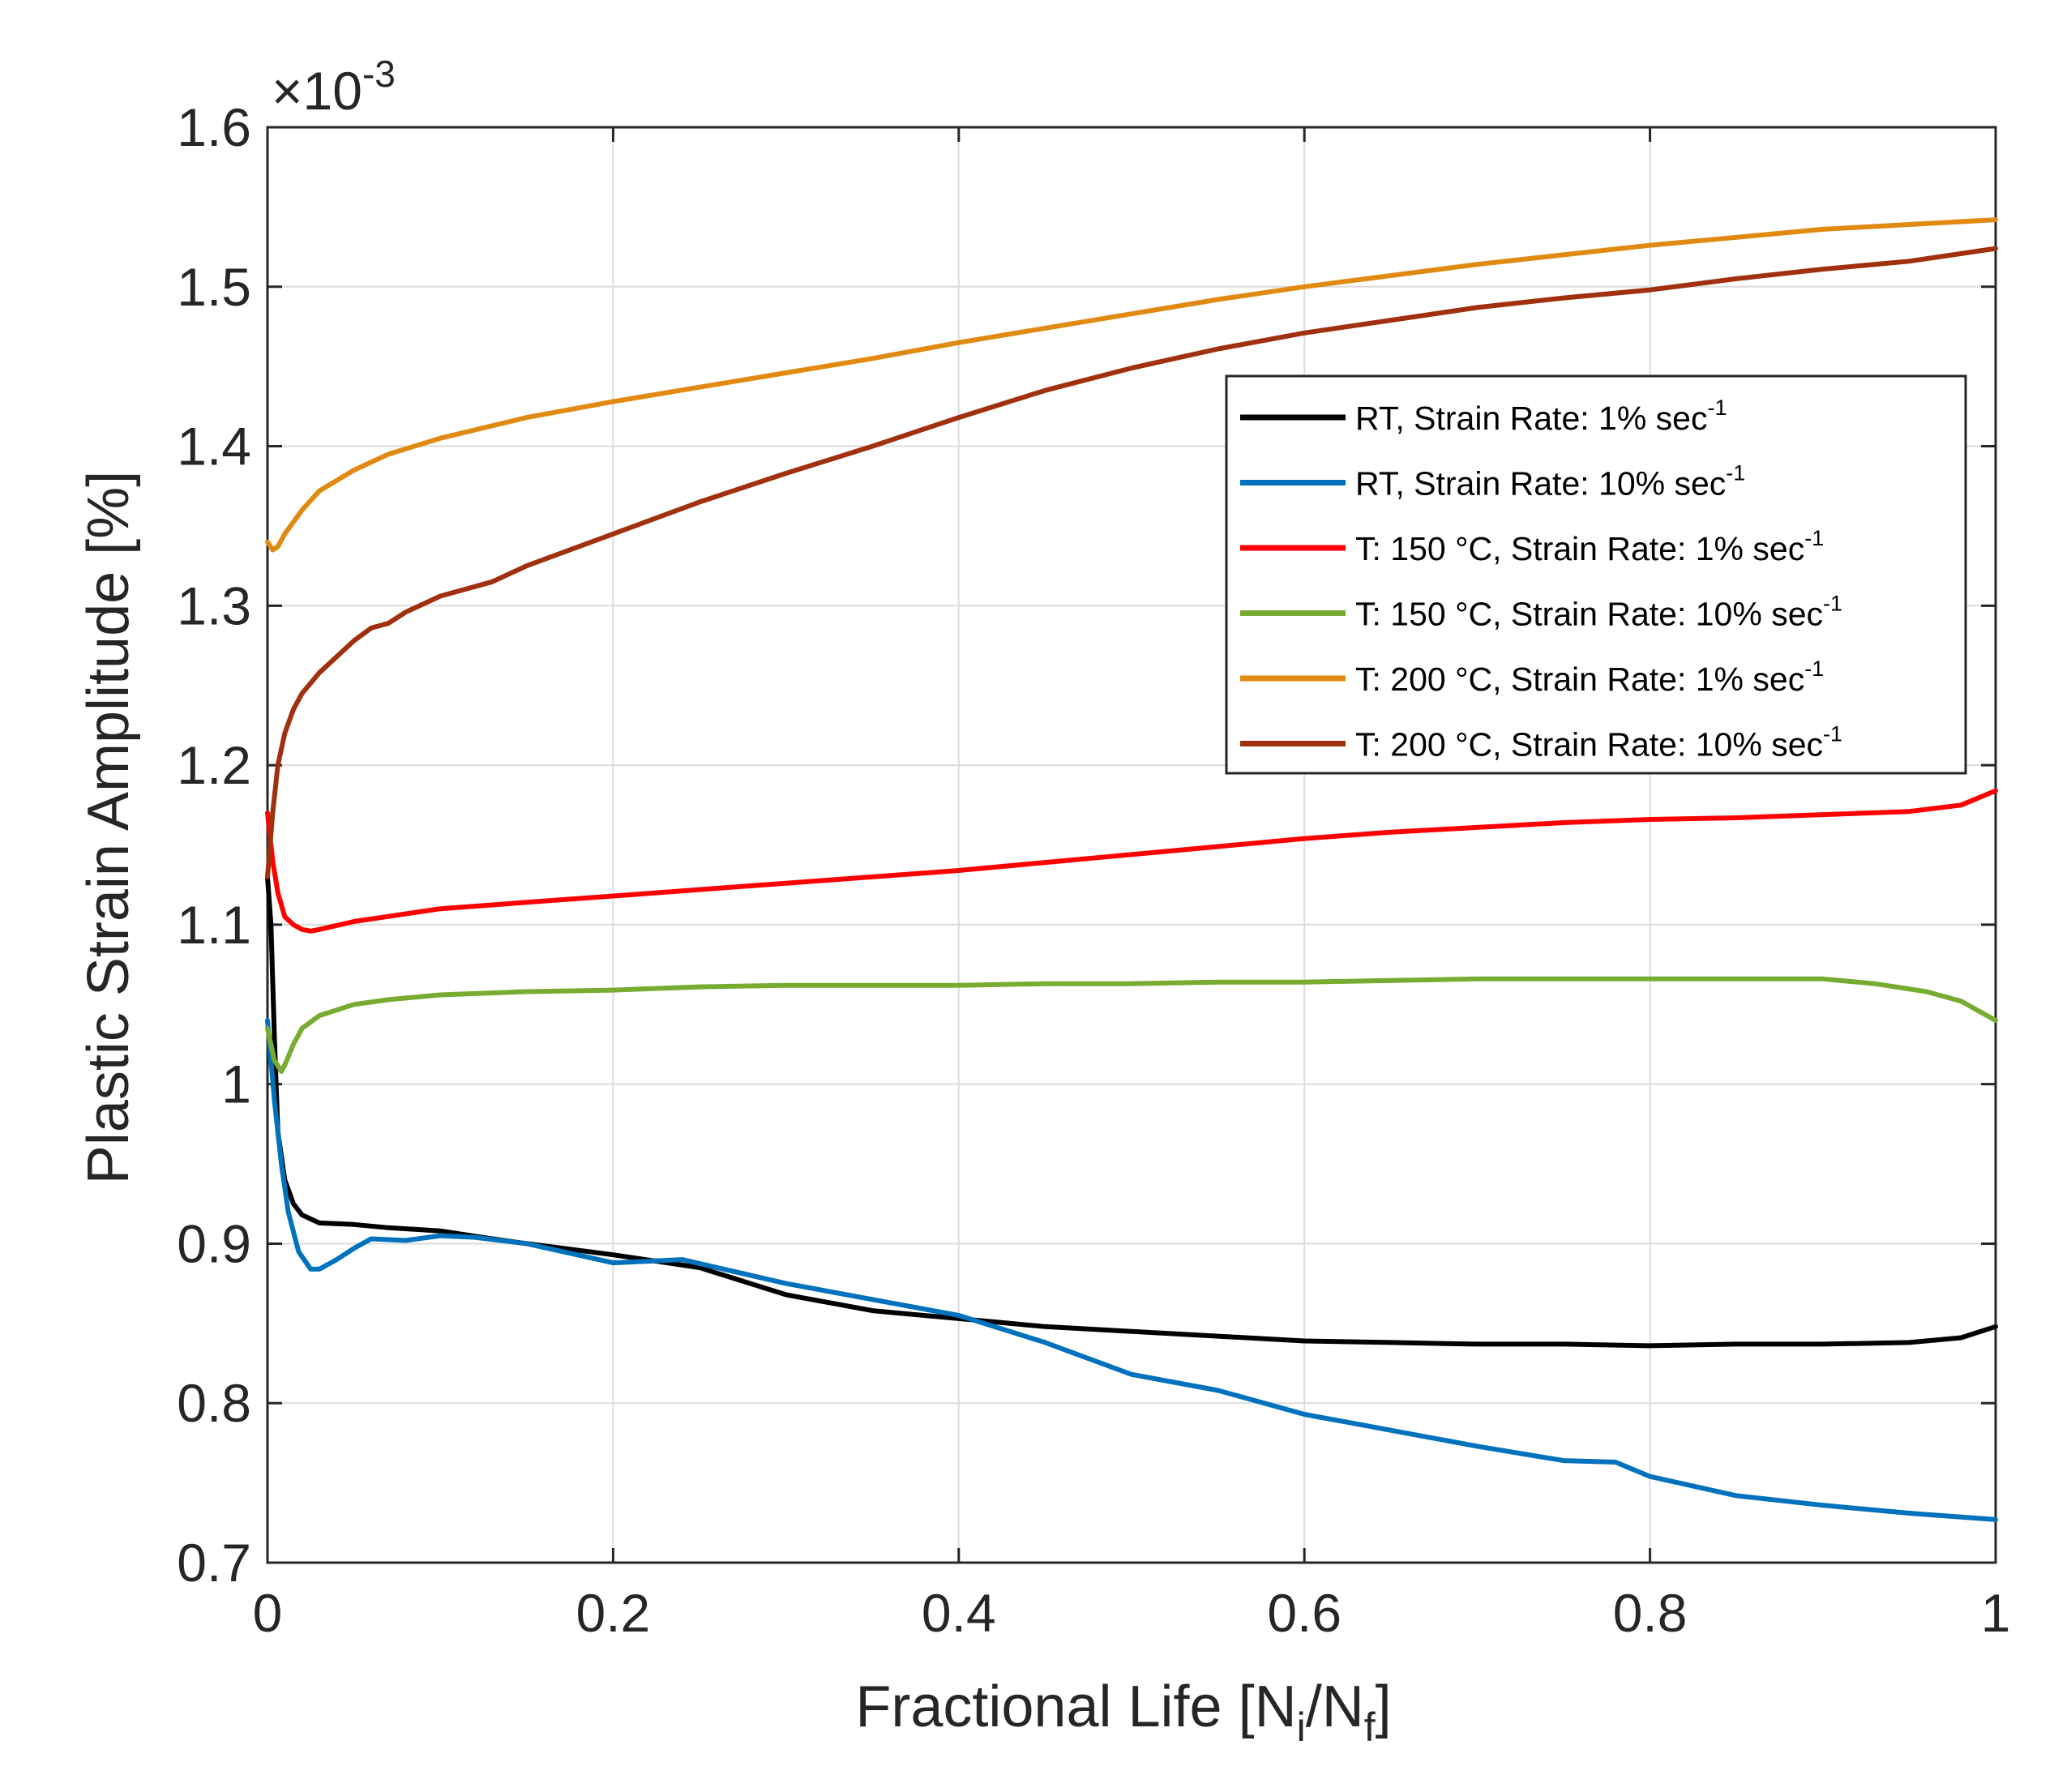  I want to click on y-tick-label: 1.5, so click(214, 287).